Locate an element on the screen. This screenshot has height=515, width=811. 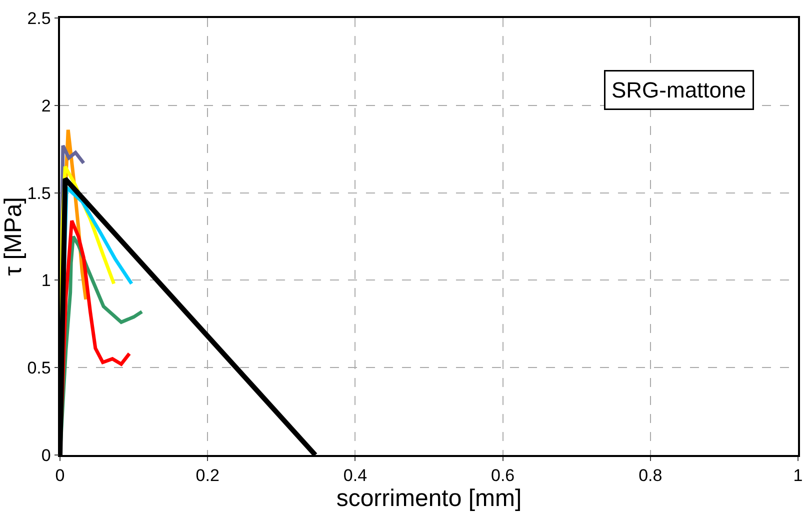
y-tick-label: 2.5 is located at coordinates (39, 18).